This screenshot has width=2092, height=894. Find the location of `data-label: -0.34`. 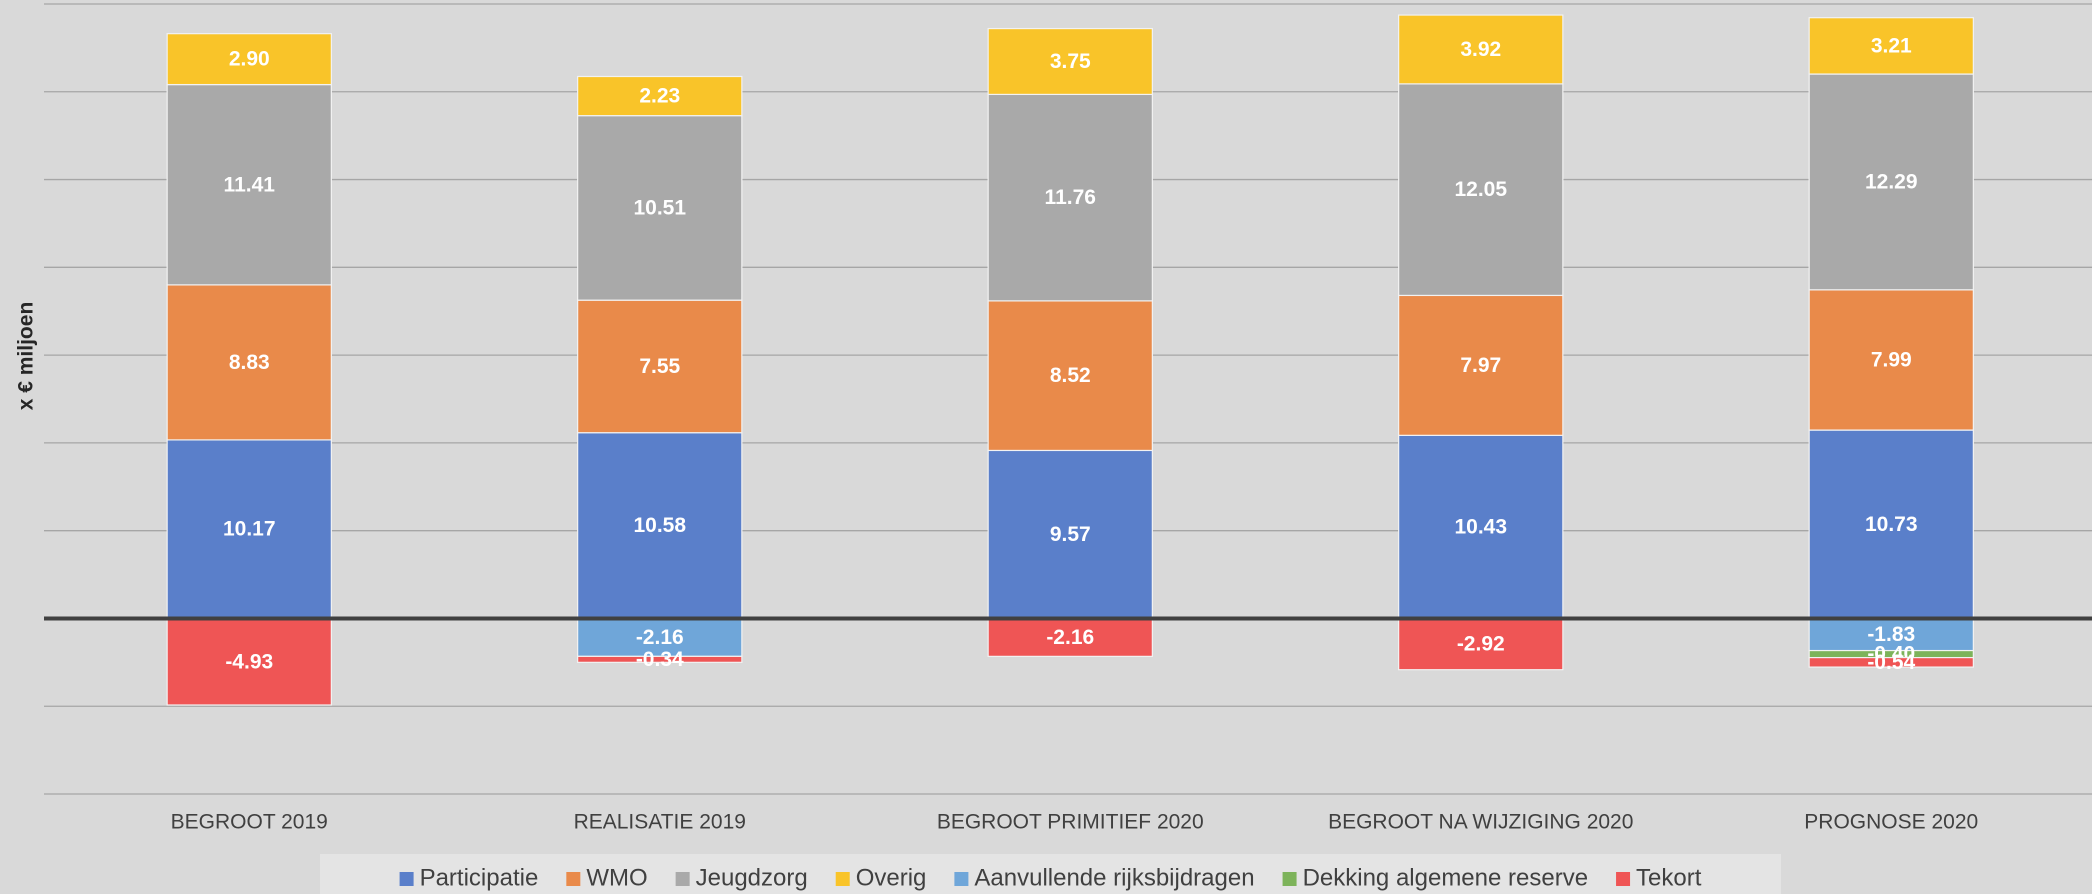

data-label: -0.34 is located at coordinates (660, 659).